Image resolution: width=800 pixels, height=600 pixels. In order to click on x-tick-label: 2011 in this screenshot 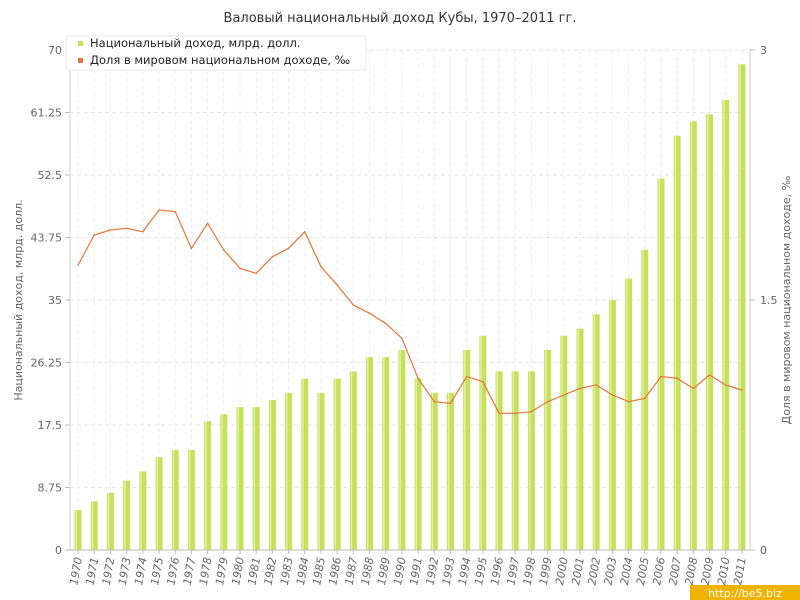, I will do `click(740, 571)`.